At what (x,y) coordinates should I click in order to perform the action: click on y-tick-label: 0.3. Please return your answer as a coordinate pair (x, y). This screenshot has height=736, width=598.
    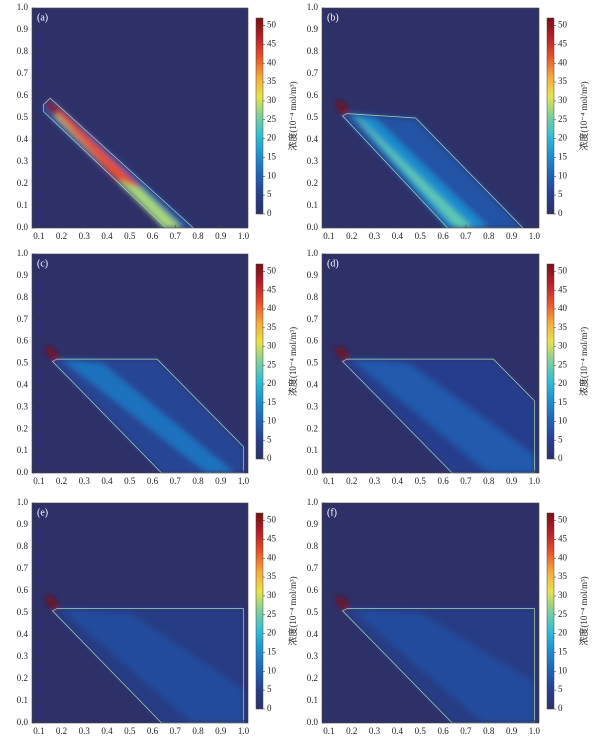
    Looking at the image, I should click on (313, 406).